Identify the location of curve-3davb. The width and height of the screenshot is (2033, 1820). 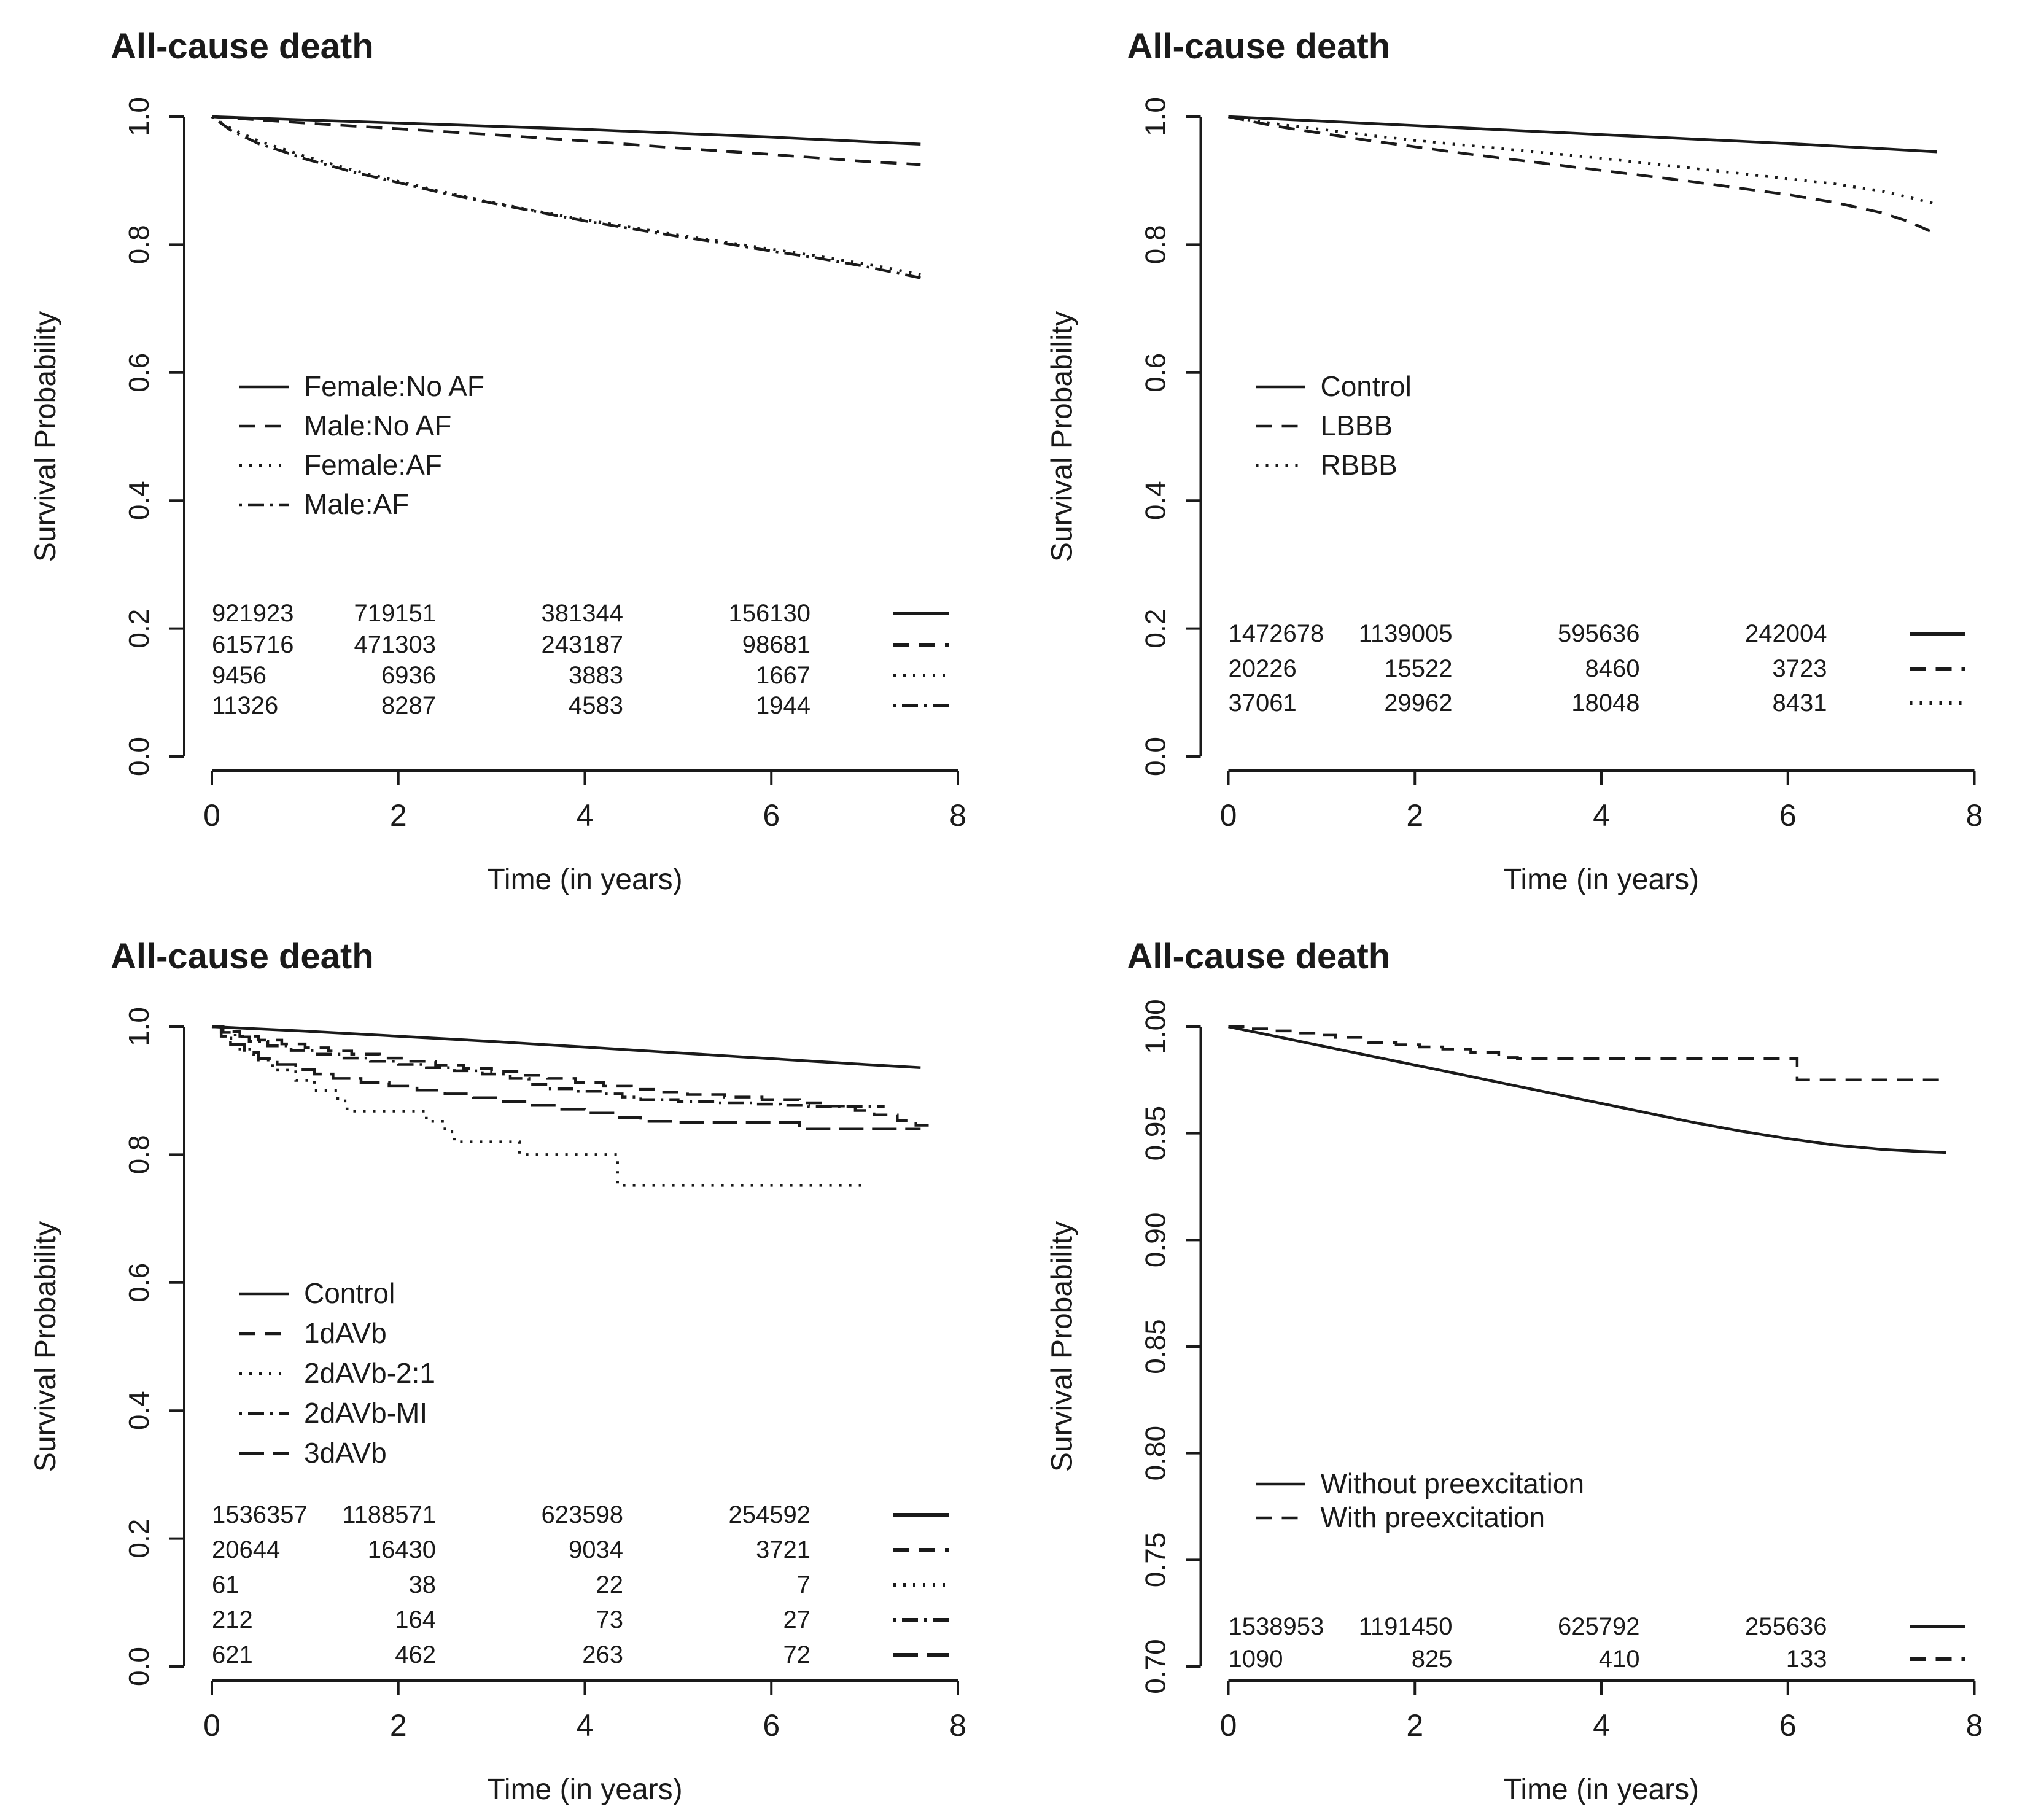
(566, 1077).